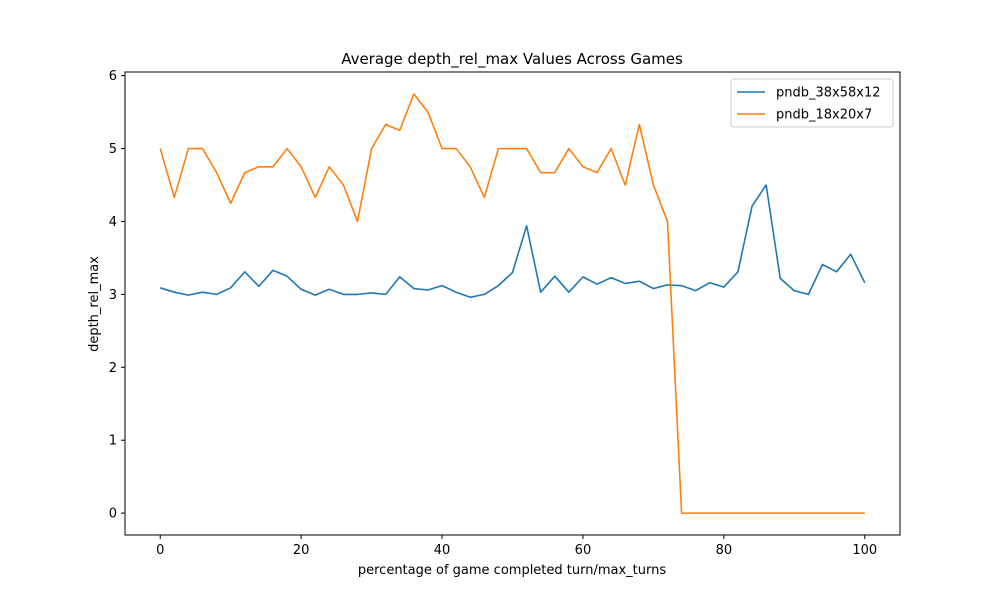  I want to click on y-tick-label: 1, so click(113, 441).